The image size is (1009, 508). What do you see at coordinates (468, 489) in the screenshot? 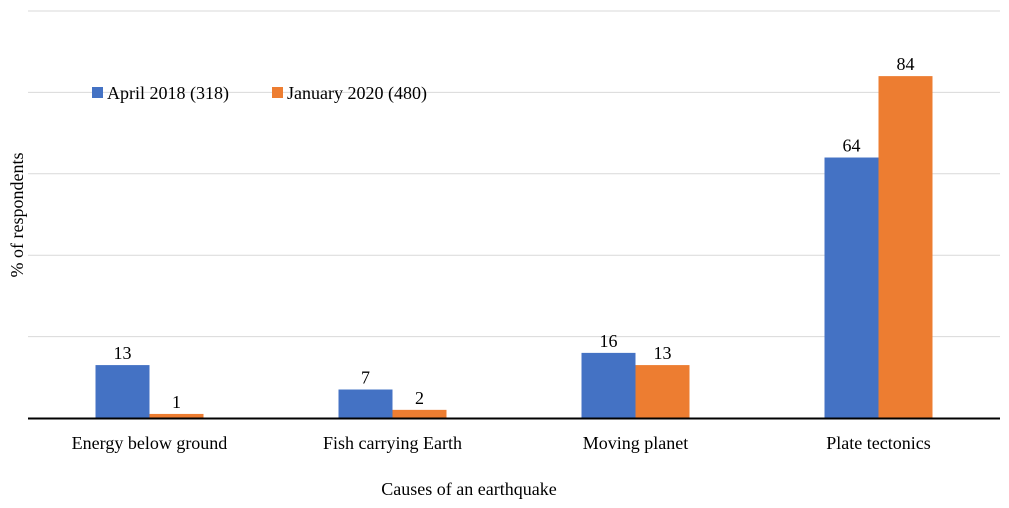
I see `x-axis-title: Causes of an earthquake` at bounding box center [468, 489].